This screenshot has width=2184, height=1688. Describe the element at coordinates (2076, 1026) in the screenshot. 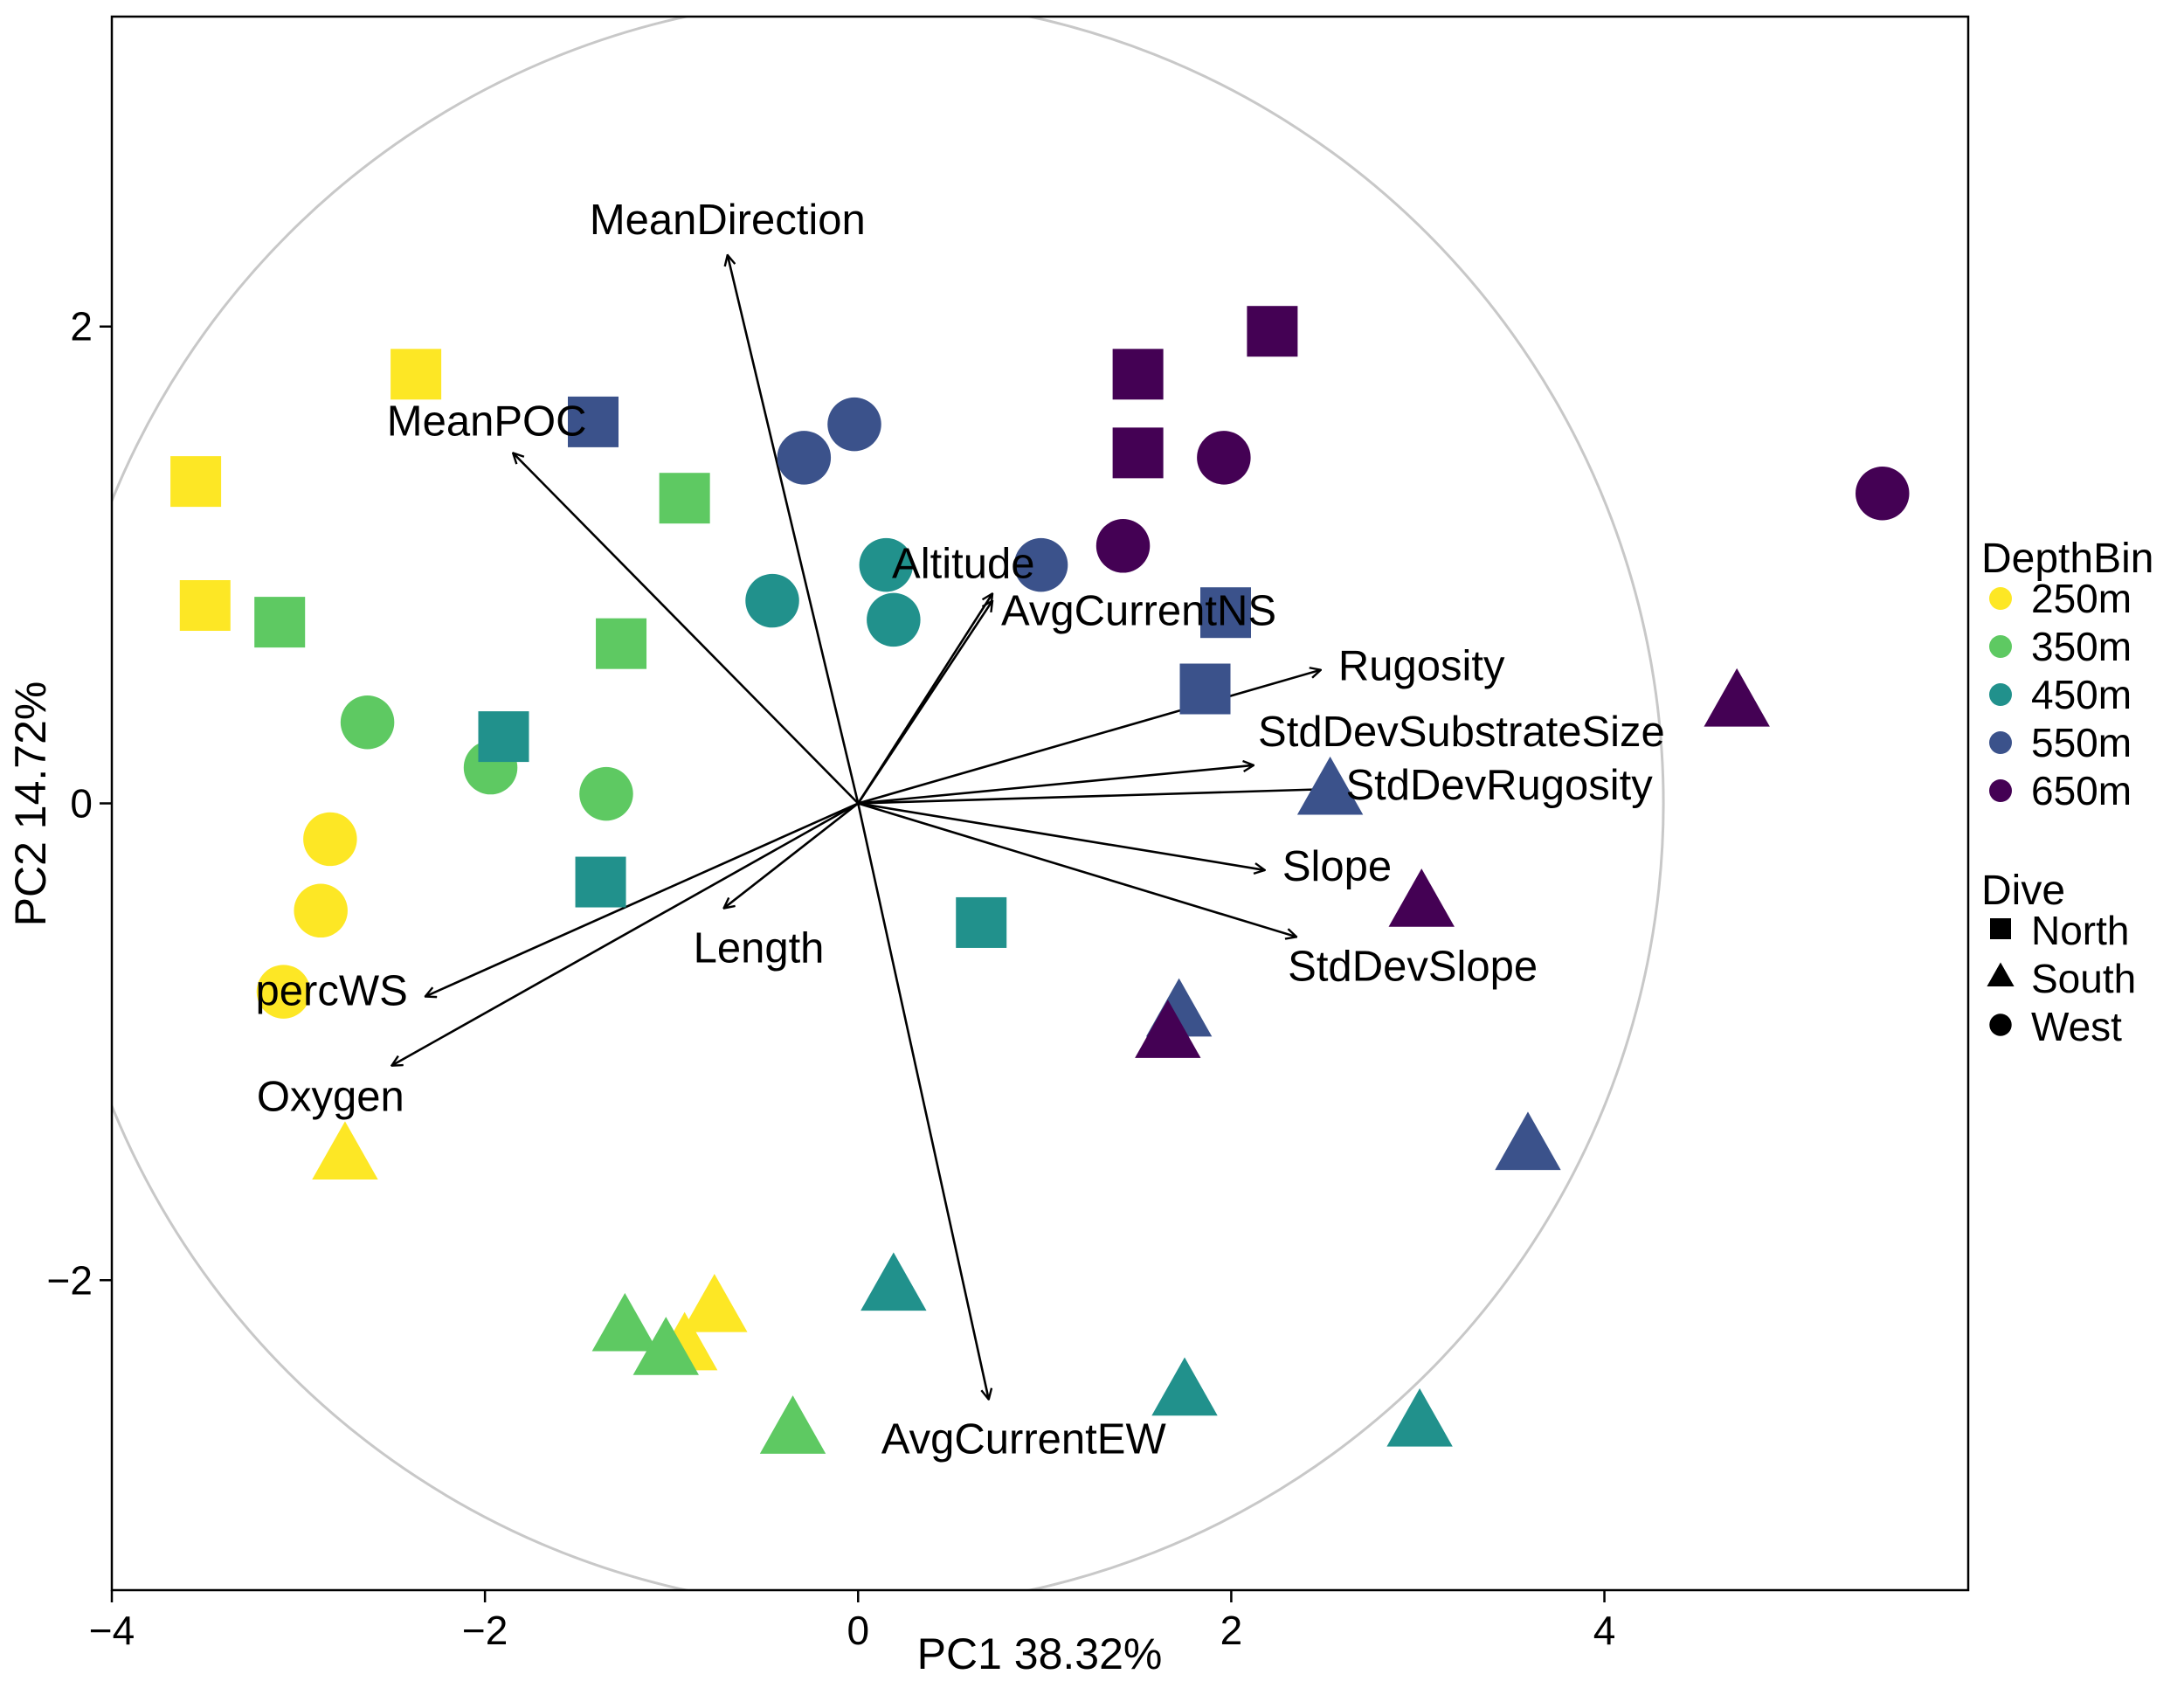

I see `legend-shape-label-west: West` at that location.